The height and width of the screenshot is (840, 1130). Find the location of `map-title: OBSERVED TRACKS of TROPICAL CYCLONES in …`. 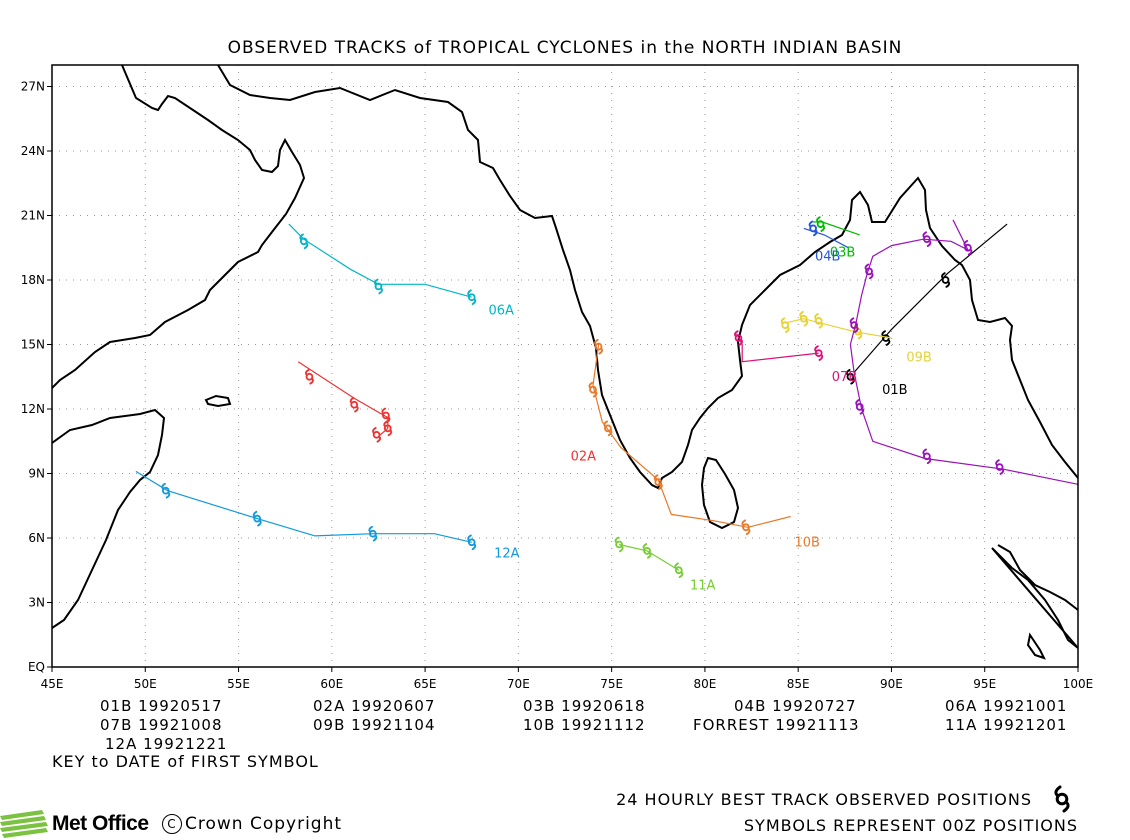

map-title: OBSERVED TRACKS of TROPICAL CYCLONES in … is located at coordinates (565, 48).